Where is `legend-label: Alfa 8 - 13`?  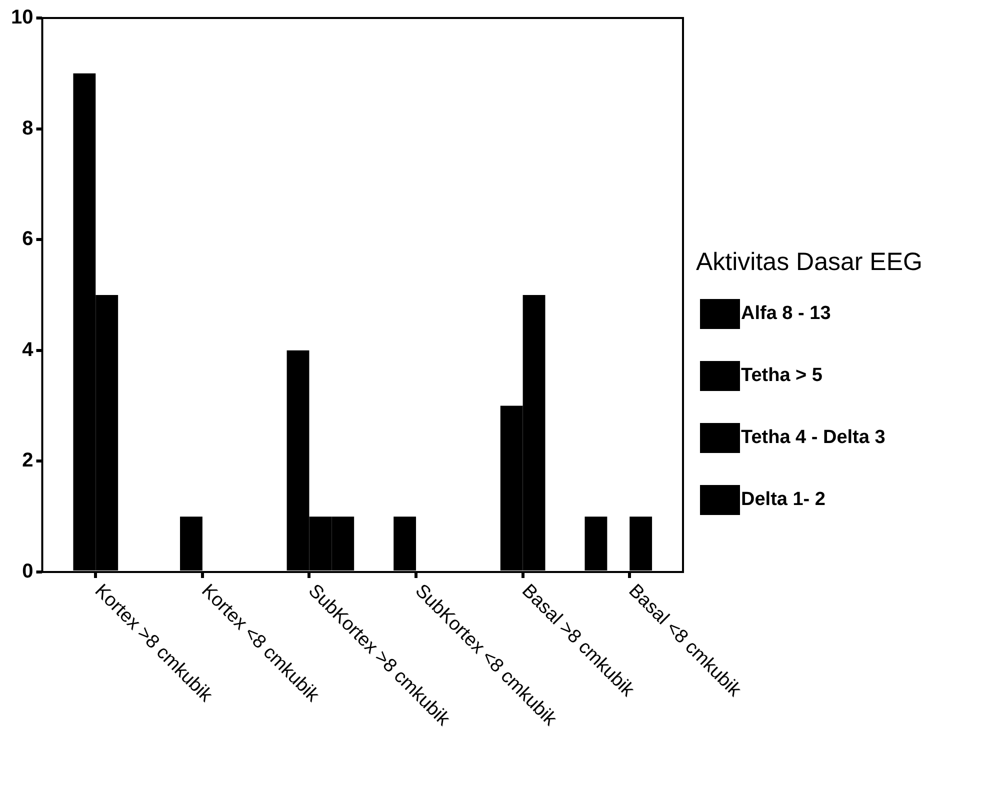
legend-label: Alfa 8 - 13 is located at coordinates (786, 314).